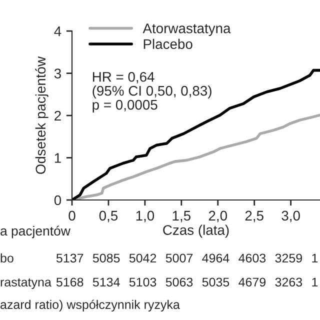  What do you see at coordinates (70, 258) in the screenshot?
I see `text: 5137` at bounding box center [70, 258].